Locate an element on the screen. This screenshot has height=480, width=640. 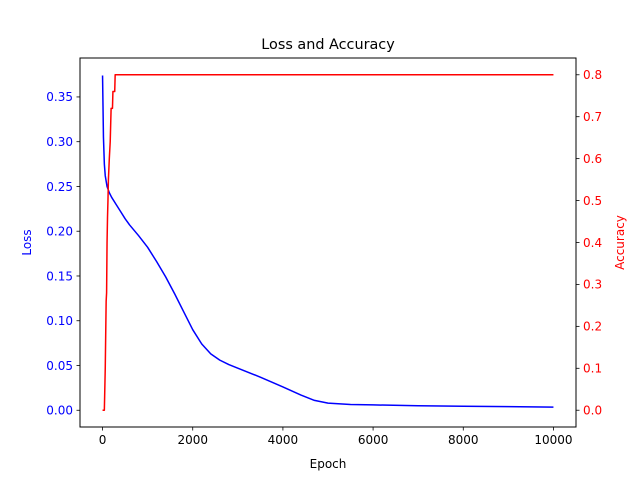
y-right-tick-label: 0.3 is located at coordinates (592, 285).